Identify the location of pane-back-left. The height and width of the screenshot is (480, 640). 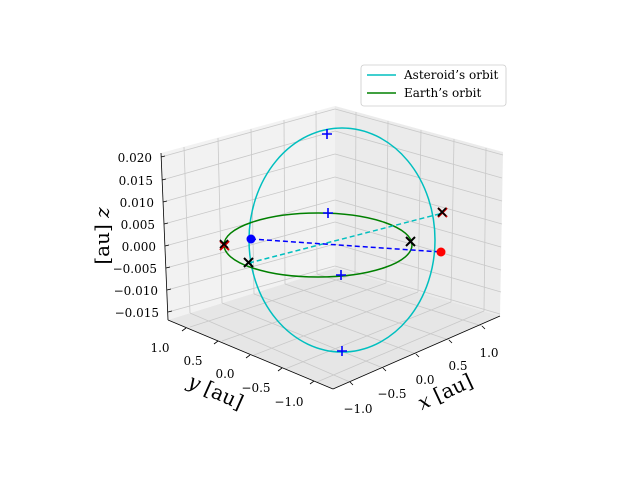
(248, 213).